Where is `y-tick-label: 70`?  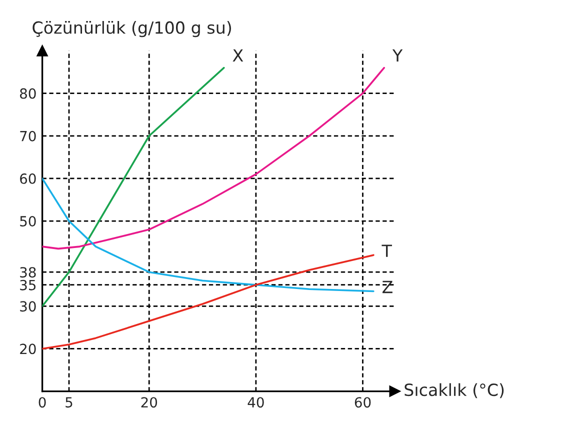 y-tick-label: 70 is located at coordinates (28, 136).